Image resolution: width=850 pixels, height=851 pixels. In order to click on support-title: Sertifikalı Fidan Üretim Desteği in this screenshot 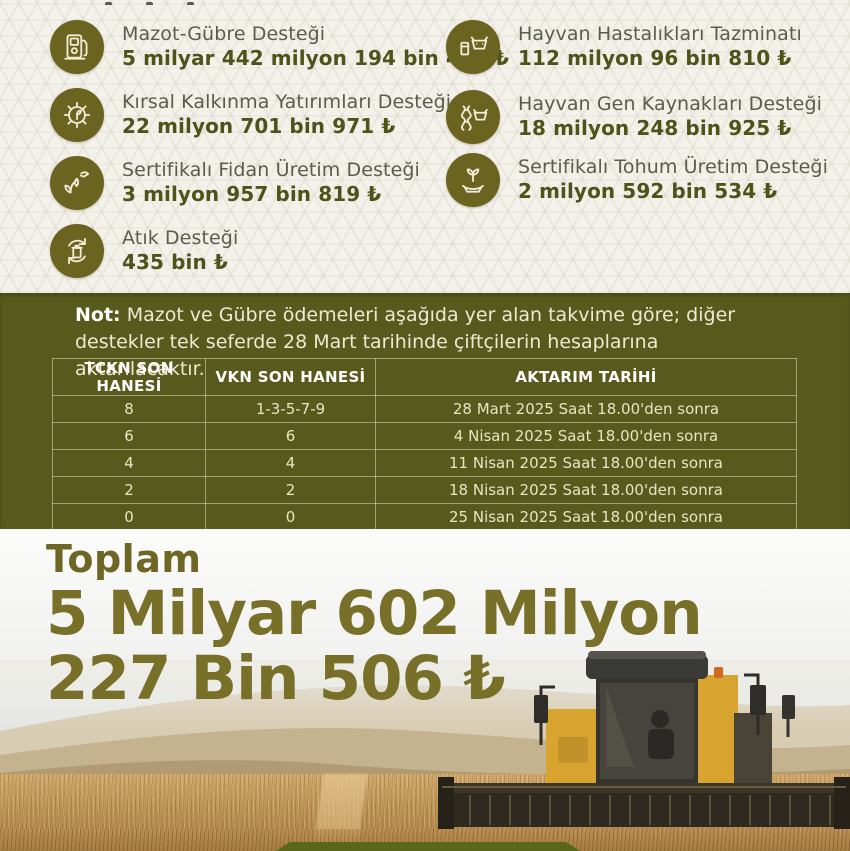, I will do `click(271, 170)`.